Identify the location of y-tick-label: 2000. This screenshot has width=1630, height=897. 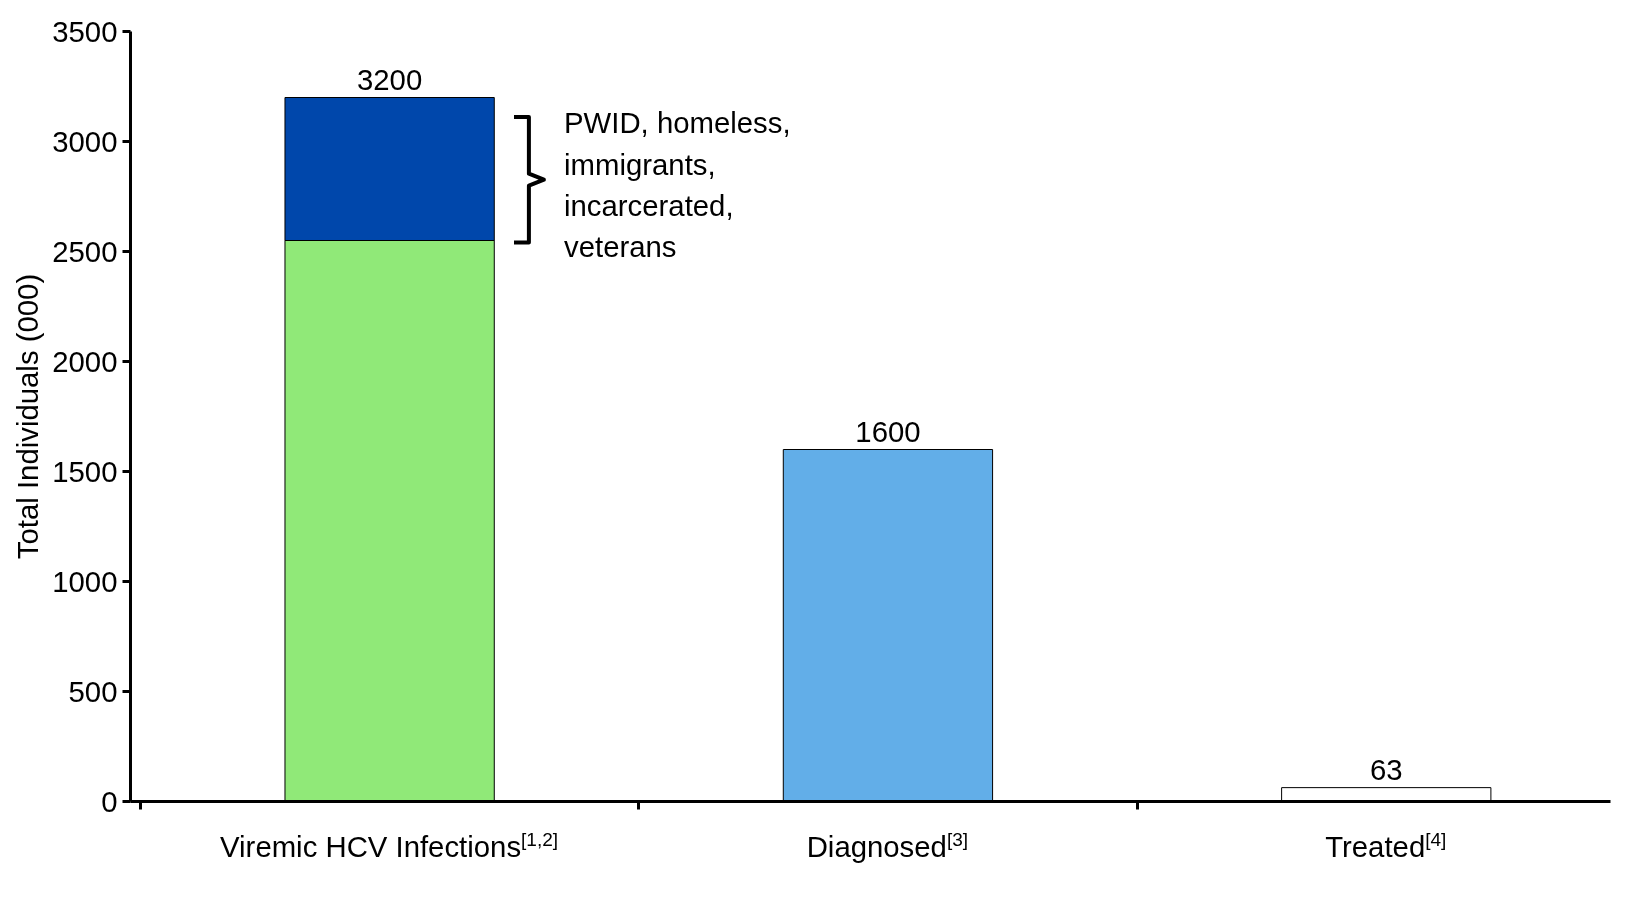
(85, 361).